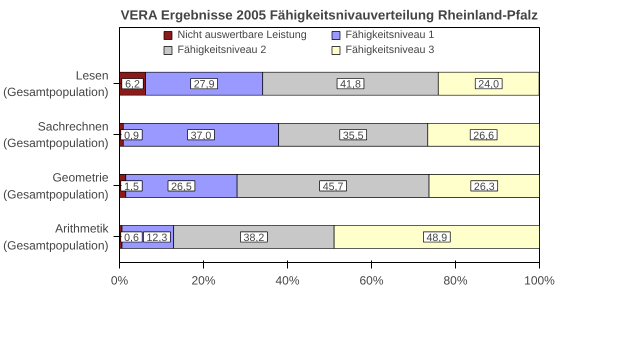 Image resolution: width=637 pixels, height=358 pixels. I want to click on y-tick-label: Geometrie (Gesamtpopulation), so click(56, 186).